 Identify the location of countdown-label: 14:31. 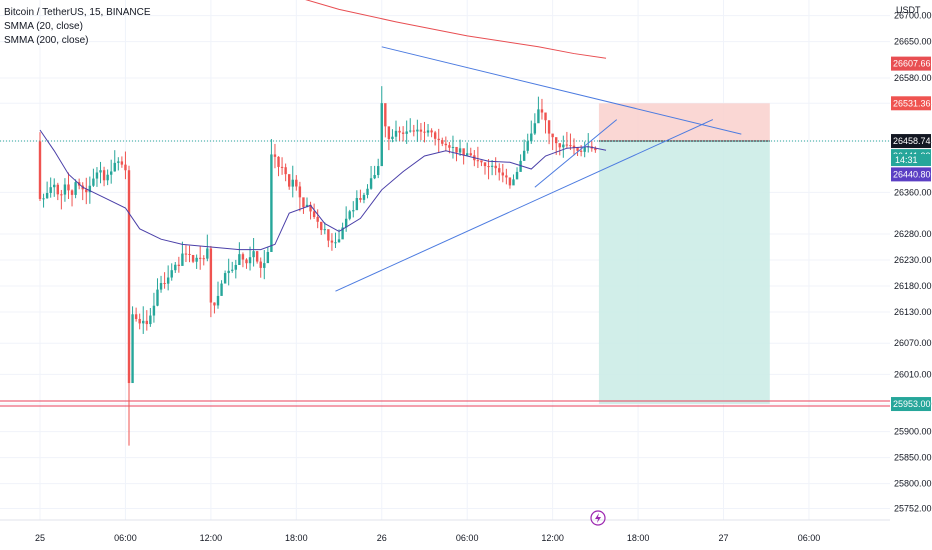
(906, 160).